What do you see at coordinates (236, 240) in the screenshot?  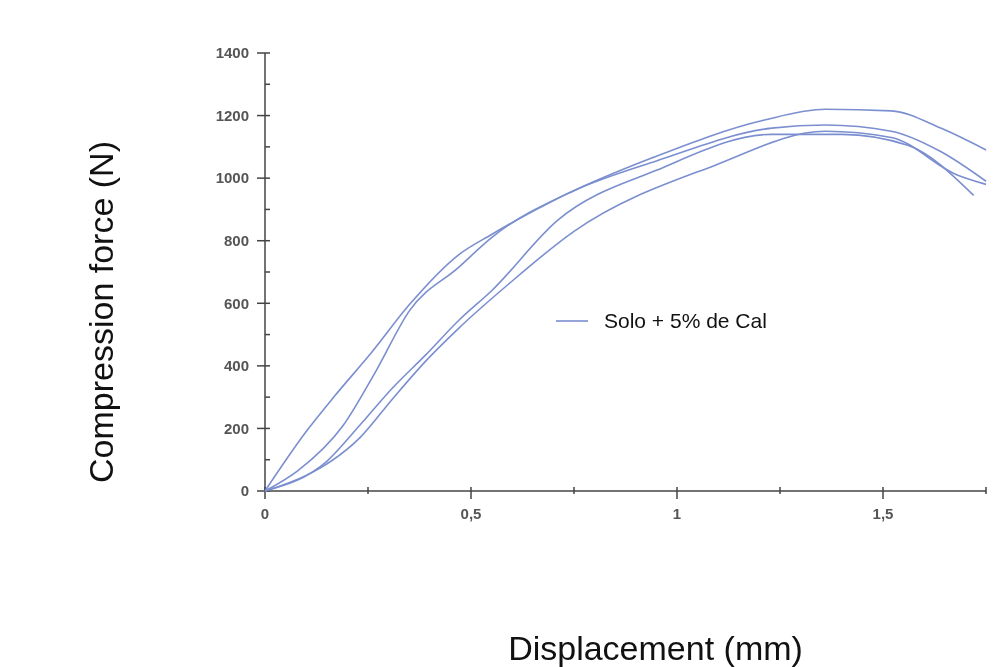 I see `y-tick-label: 800` at bounding box center [236, 240].